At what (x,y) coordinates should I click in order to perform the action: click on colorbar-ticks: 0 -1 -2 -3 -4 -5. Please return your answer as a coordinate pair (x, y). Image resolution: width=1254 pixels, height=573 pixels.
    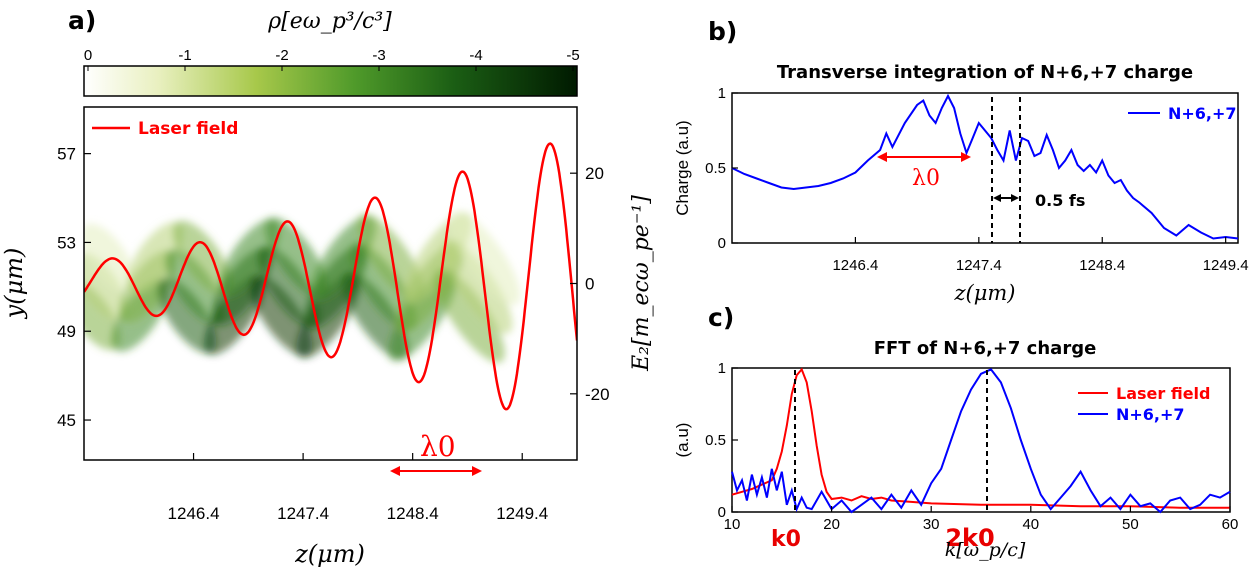
    Looking at the image, I should click on (332, 59).